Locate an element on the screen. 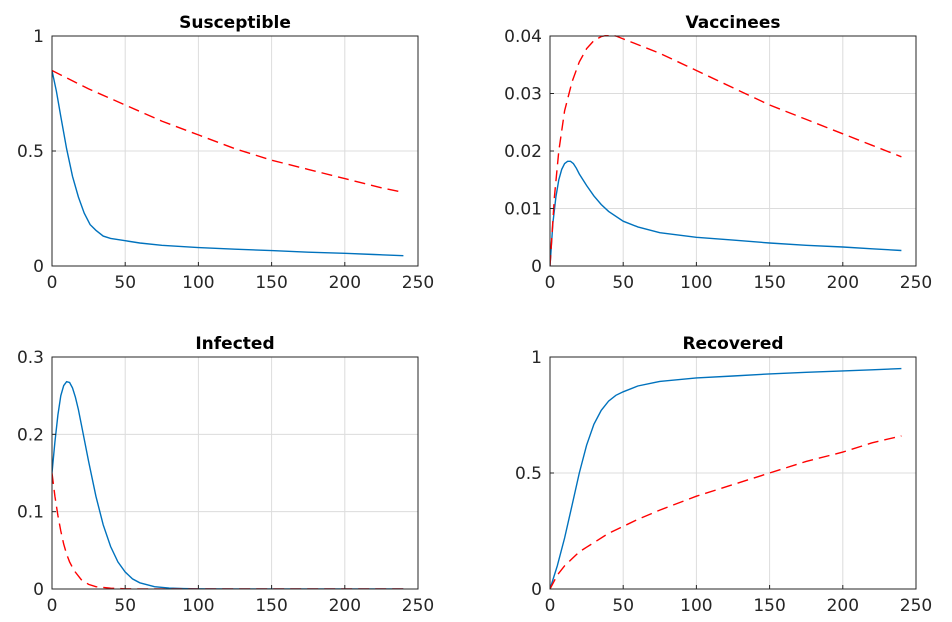  susceptible-title: Susceptible is located at coordinates (235, 23).